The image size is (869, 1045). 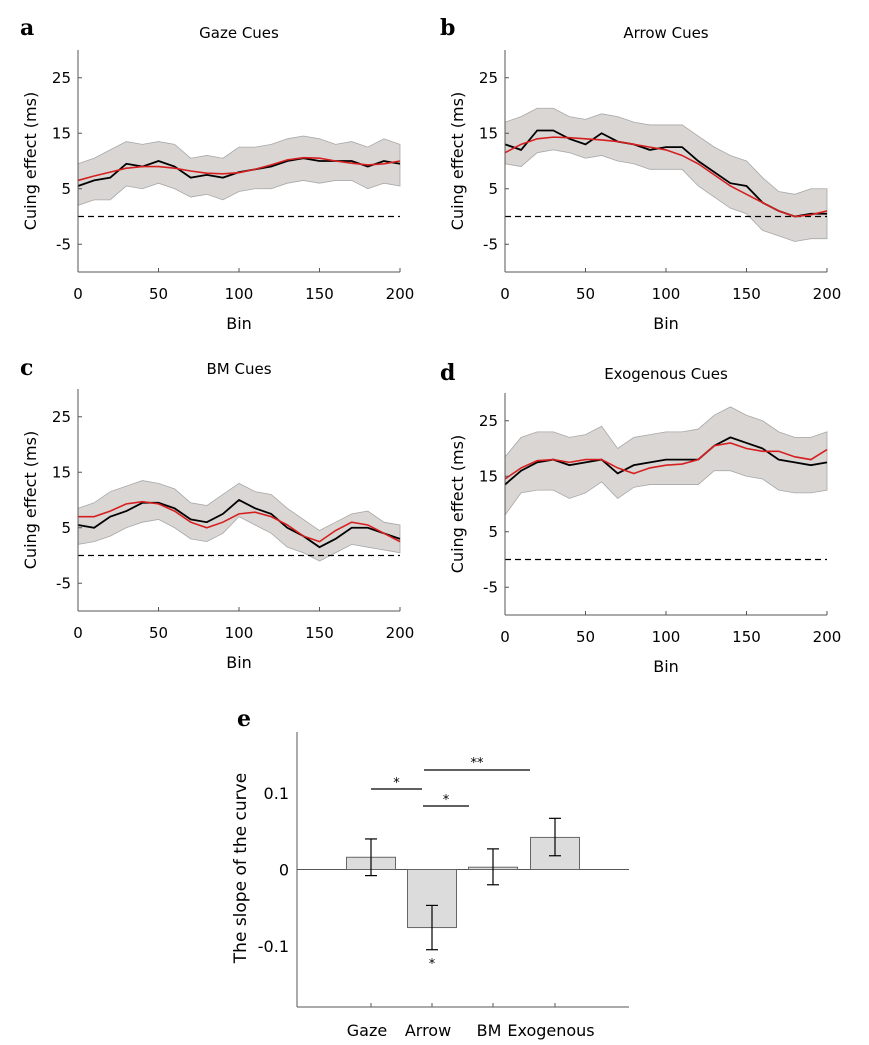 What do you see at coordinates (27, 28) in the screenshot?
I see `panel-letter: a` at bounding box center [27, 28].